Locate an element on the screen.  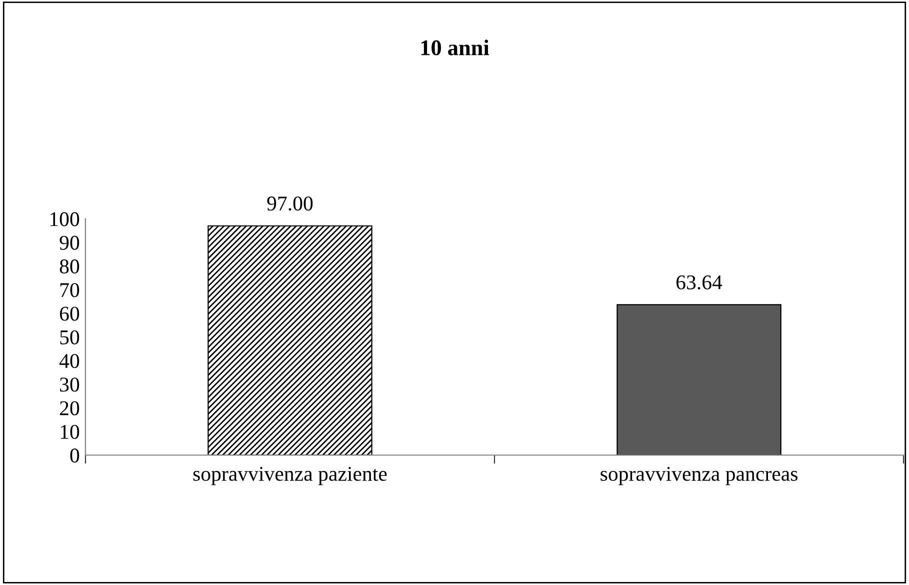
y-tick-label: 60 is located at coordinates (70, 313).